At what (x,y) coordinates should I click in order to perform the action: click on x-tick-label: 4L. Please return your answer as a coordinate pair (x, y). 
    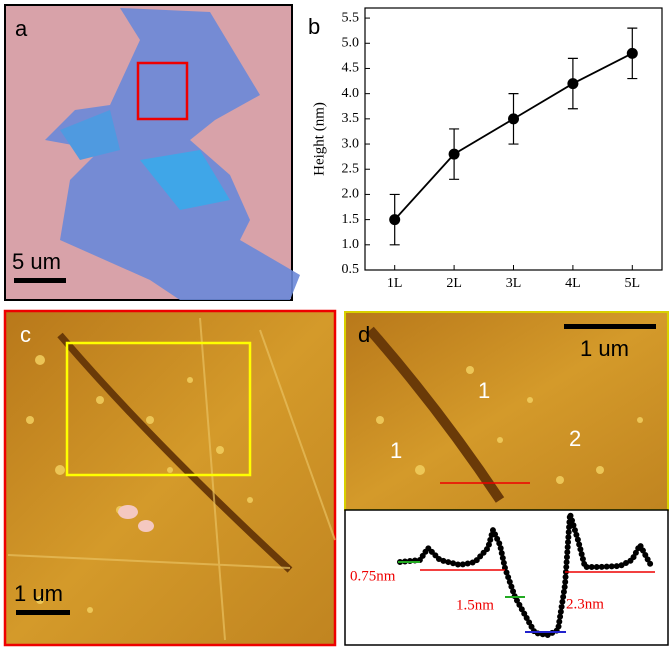
    Looking at the image, I should click on (573, 283).